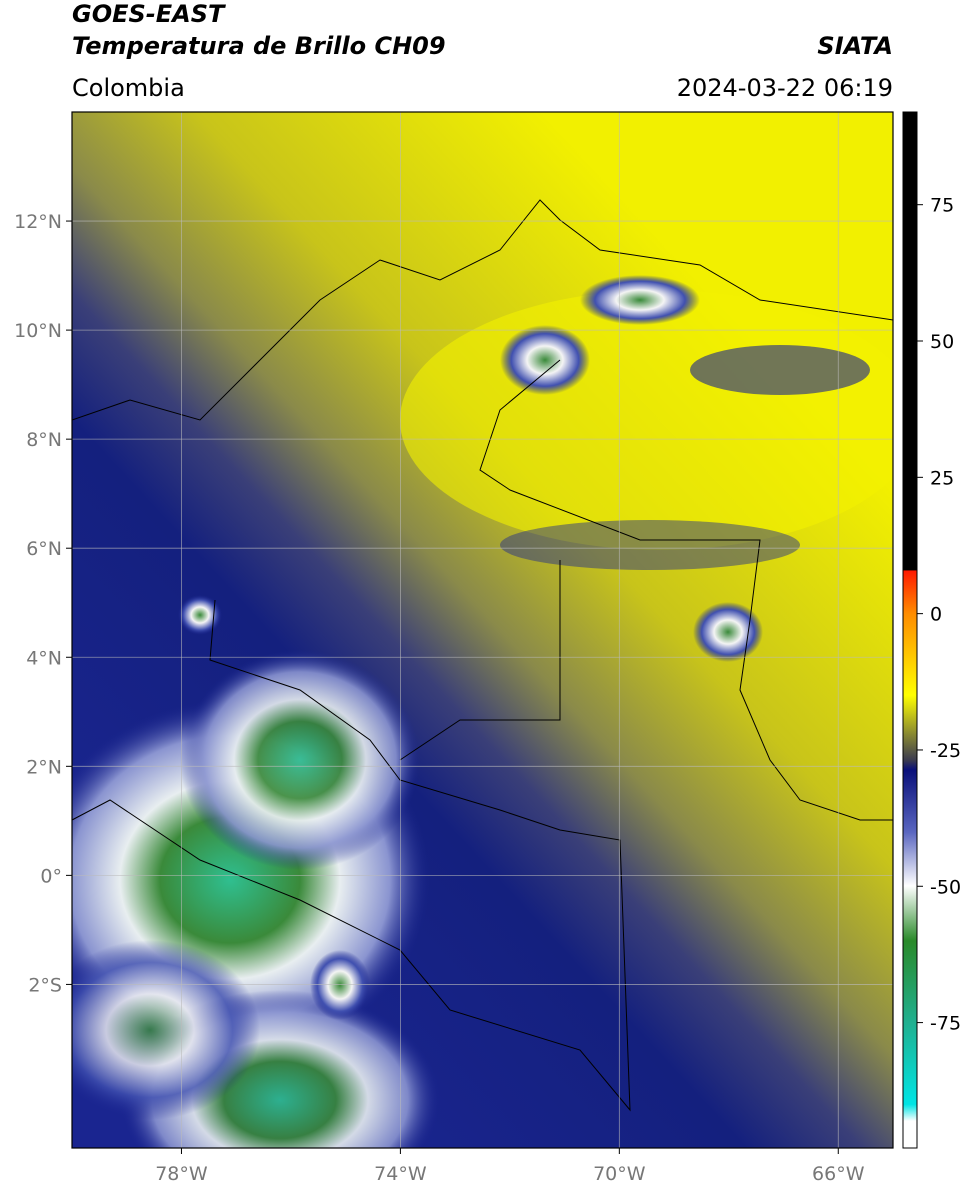  What do you see at coordinates (942, 478) in the screenshot?
I see `colorbar-tick-label: 25` at bounding box center [942, 478].